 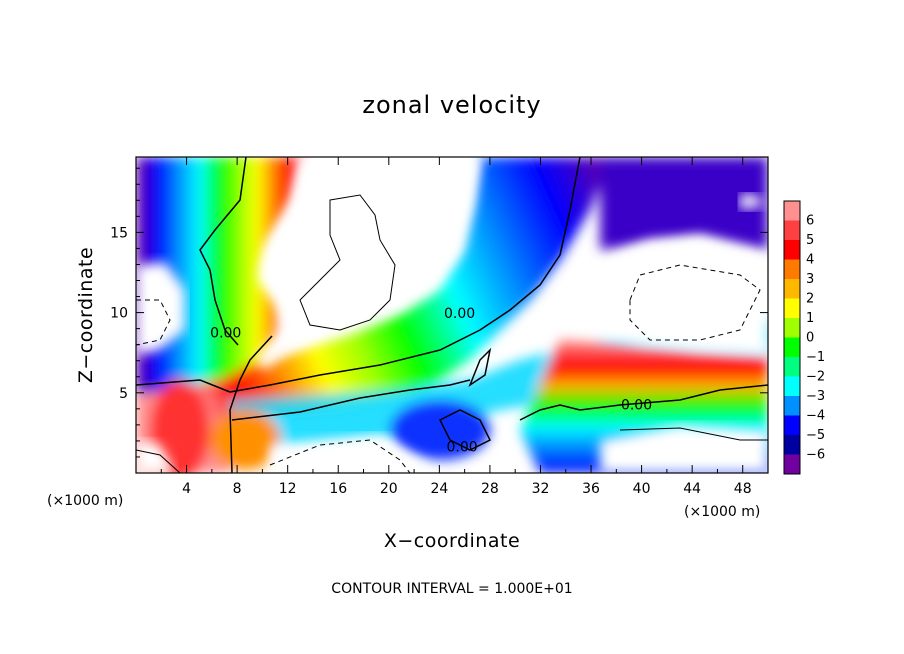 I want to click on colorbar-label: 1, so click(x=810, y=318).